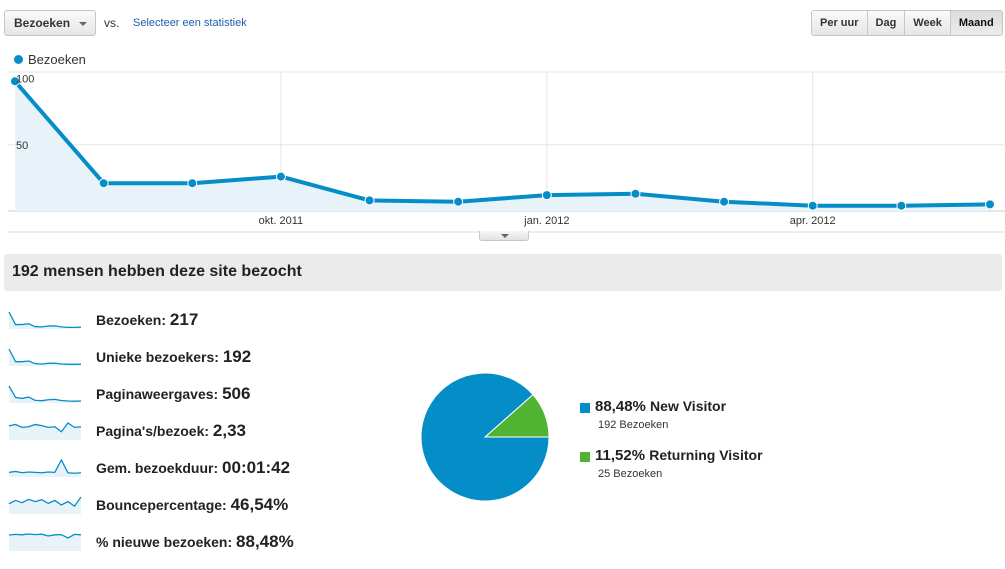 This screenshot has height=569, width=1005. Describe the element at coordinates (163, 505) in the screenshot. I see `metric-label: Bouncepercentage:` at that location.